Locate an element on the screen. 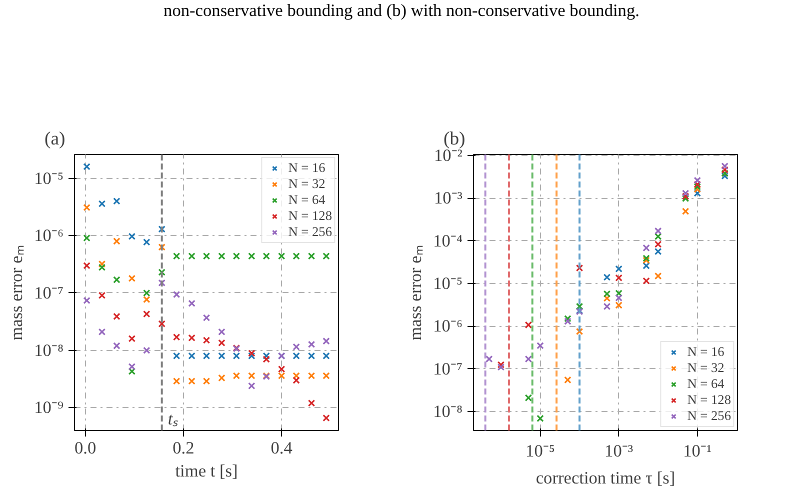 The image size is (802, 490). x-tick-label: 10⁻⁵ is located at coordinates (540, 451).